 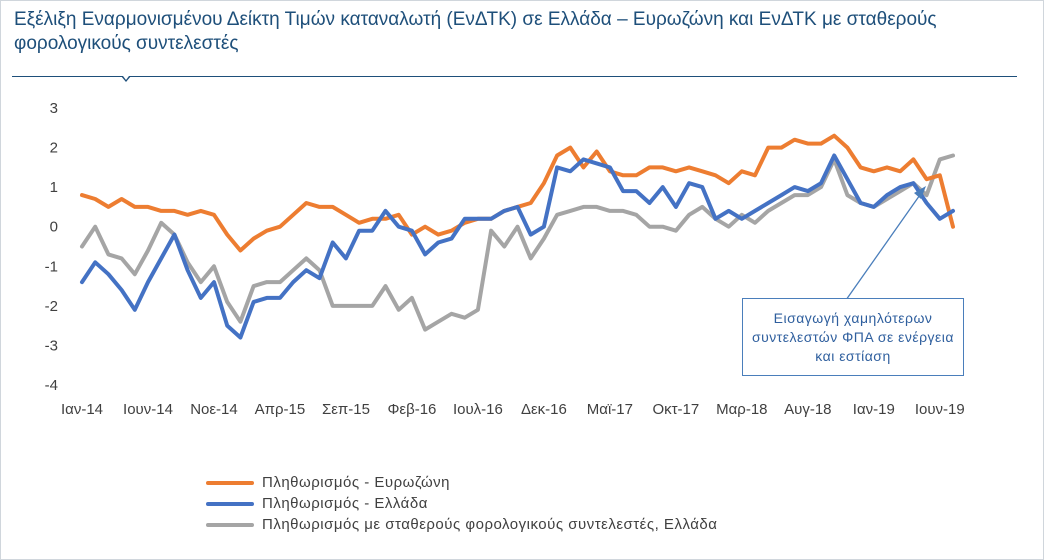 I want to click on x-tick-label: Ιαν-14, so click(x=82, y=409).